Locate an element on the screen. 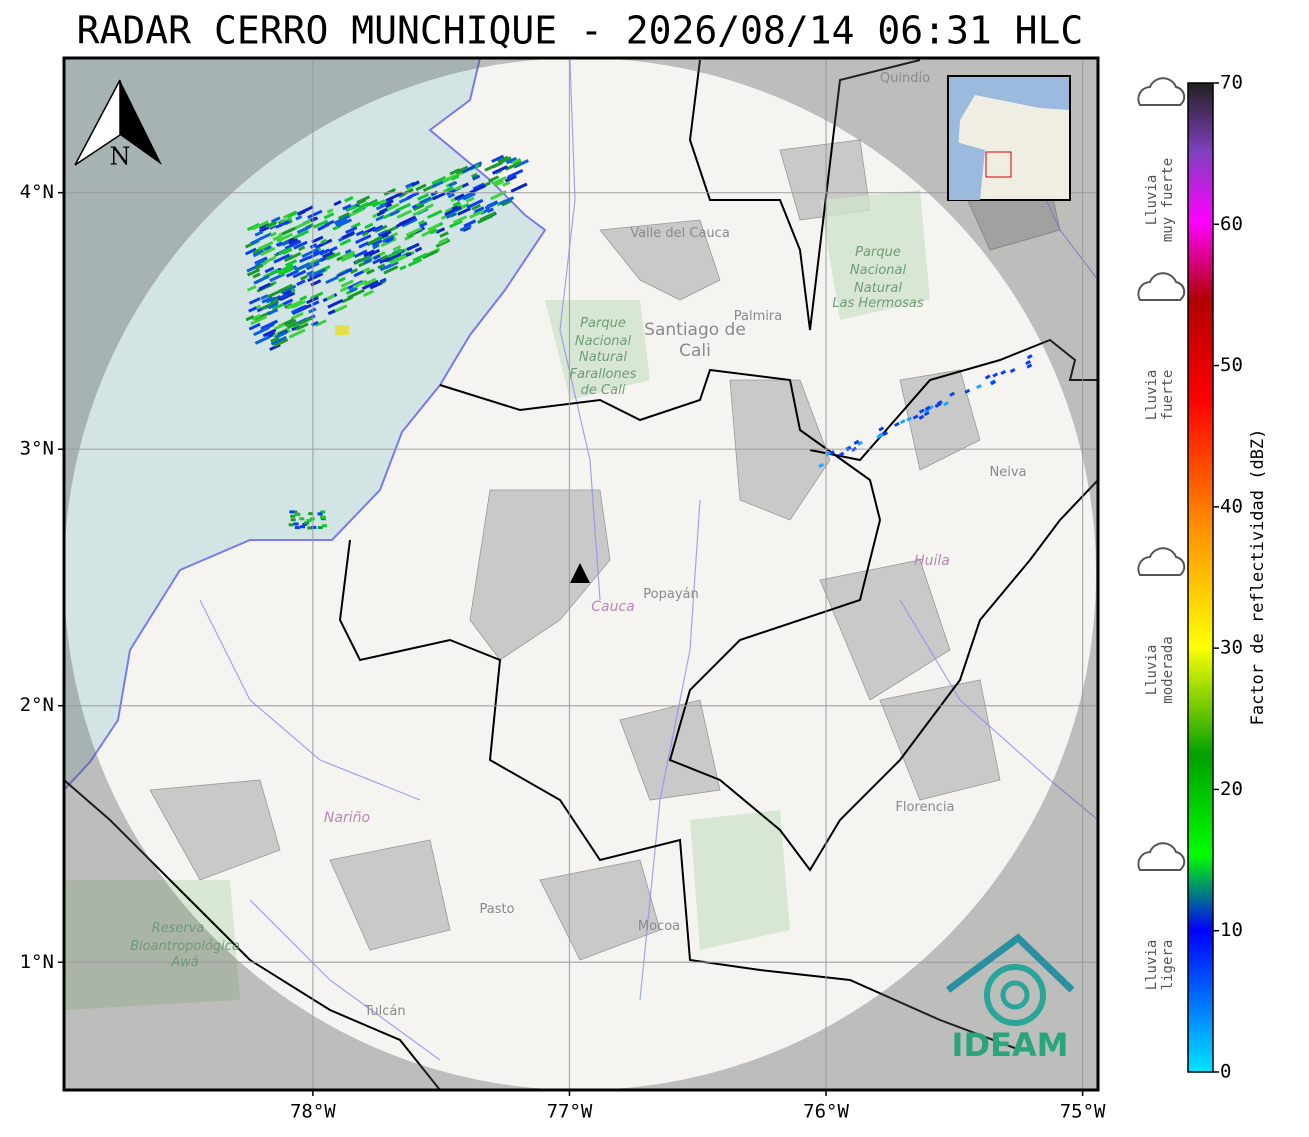 The image size is (1309, 1137). colorbar-tick-label: 70 is located at coordinates (1231, 83).